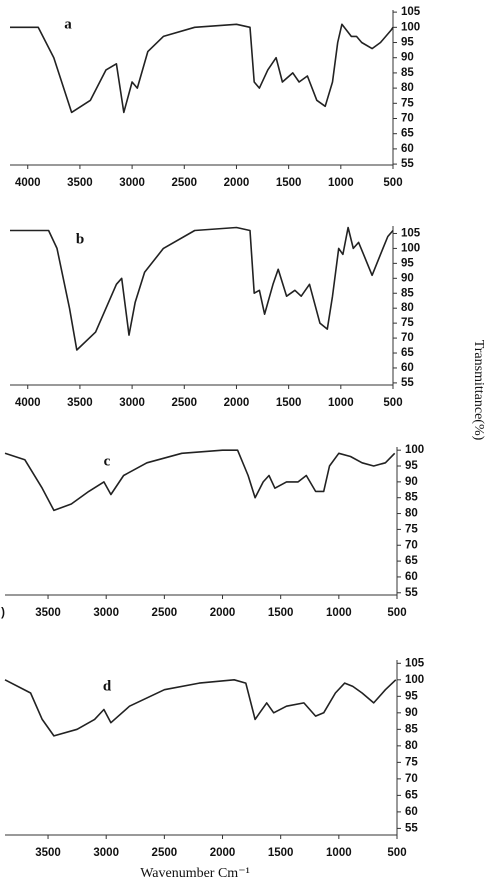 The width and height of the screenshot is (496, 892). Describe the element at coordinates (107, 686) in the screenshot. I see `panel-label: d` at that location.